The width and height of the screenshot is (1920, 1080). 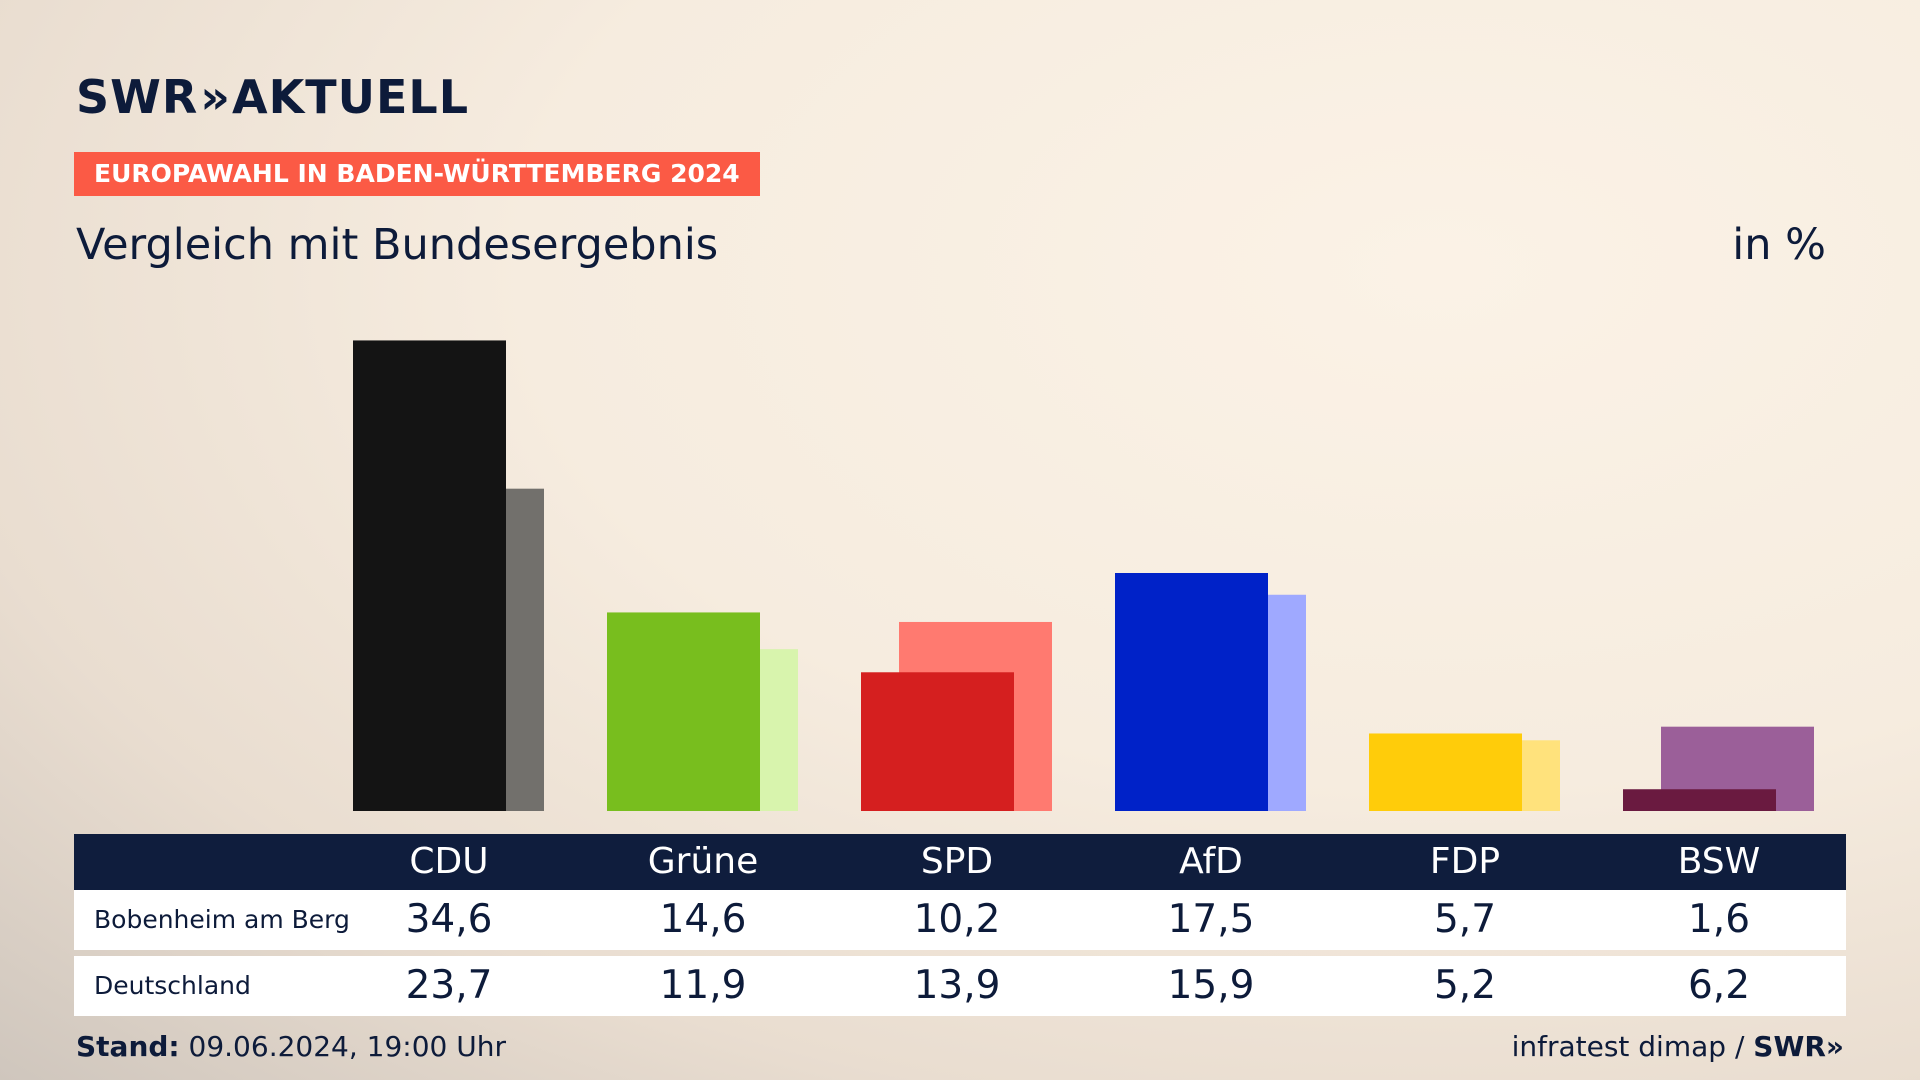 What do you see at coordinates (222, 919) in the screenshot?
I see `row-label: Bobenheim am Berg` at bounding box center [222, 919].